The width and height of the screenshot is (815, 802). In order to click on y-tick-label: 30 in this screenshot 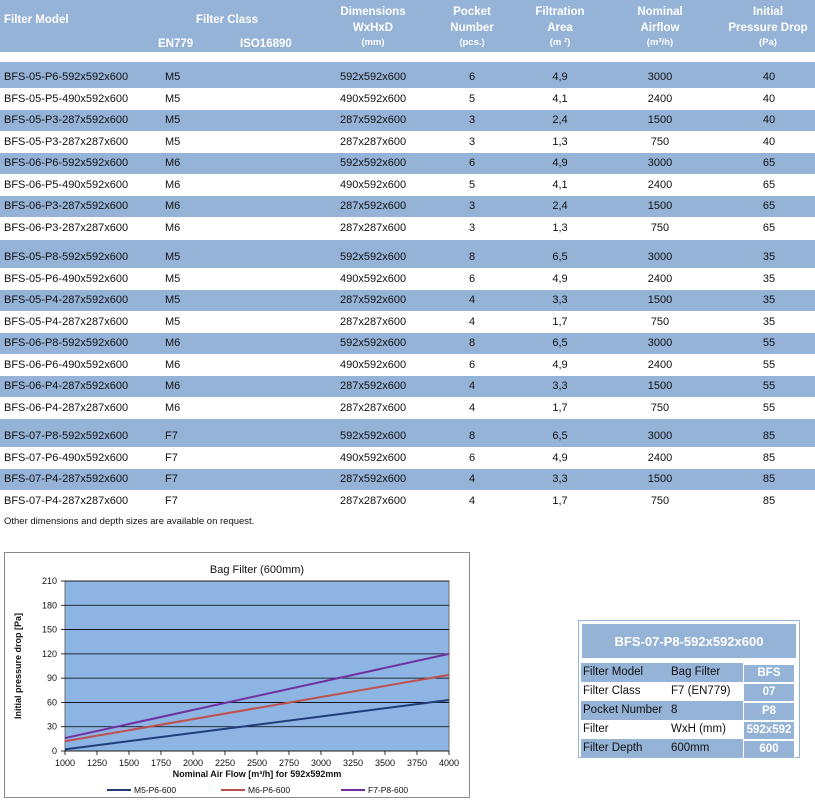, I will do `click(52, 727)`.